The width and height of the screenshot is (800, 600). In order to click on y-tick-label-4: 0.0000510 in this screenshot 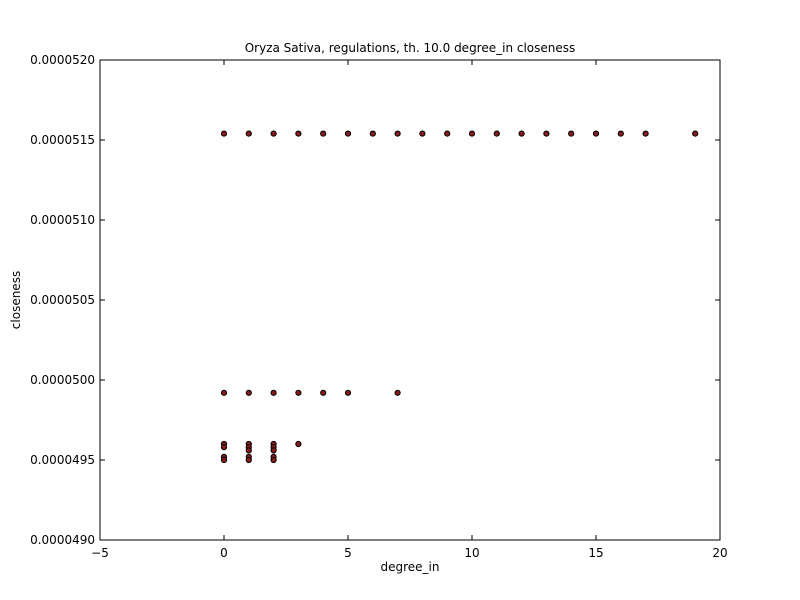, I will do `click(62, 220)`.